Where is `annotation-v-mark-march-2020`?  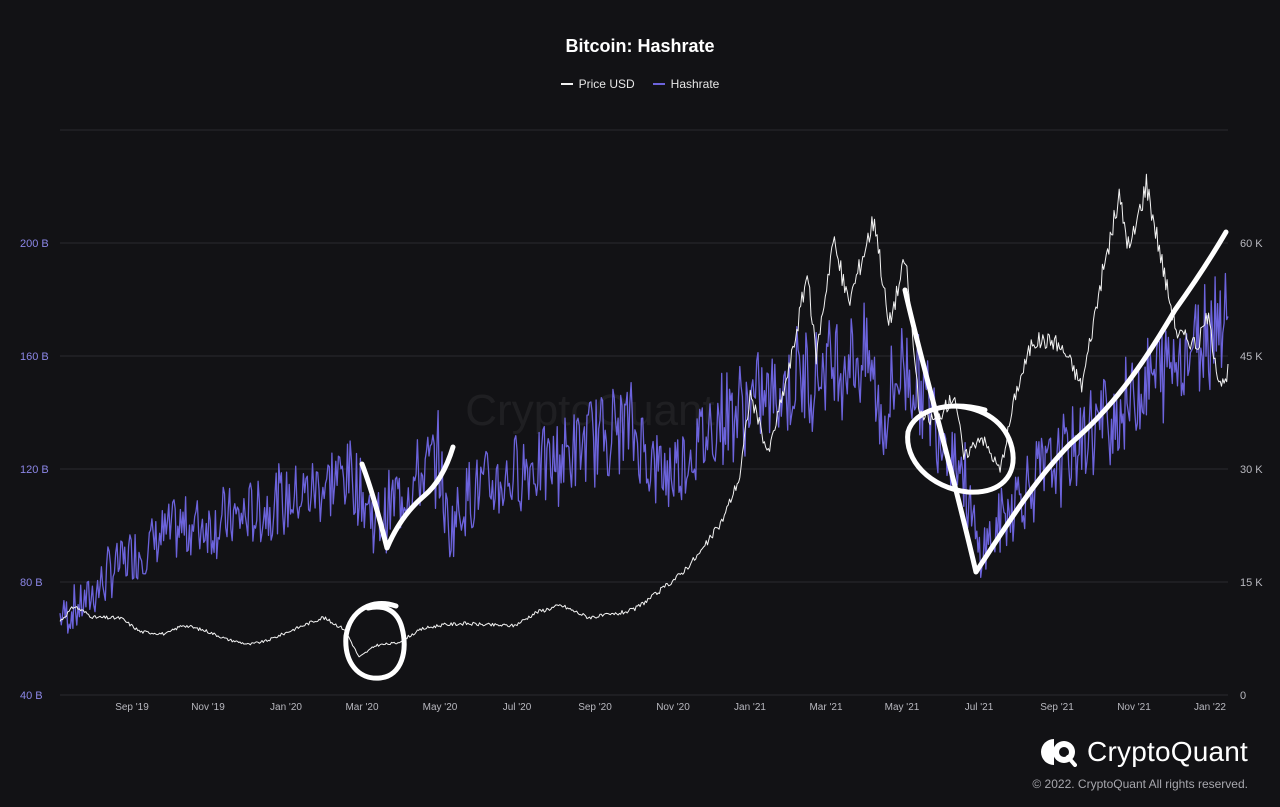
annotation-v-mark-march-2020 is located at coordinates (407, 497).